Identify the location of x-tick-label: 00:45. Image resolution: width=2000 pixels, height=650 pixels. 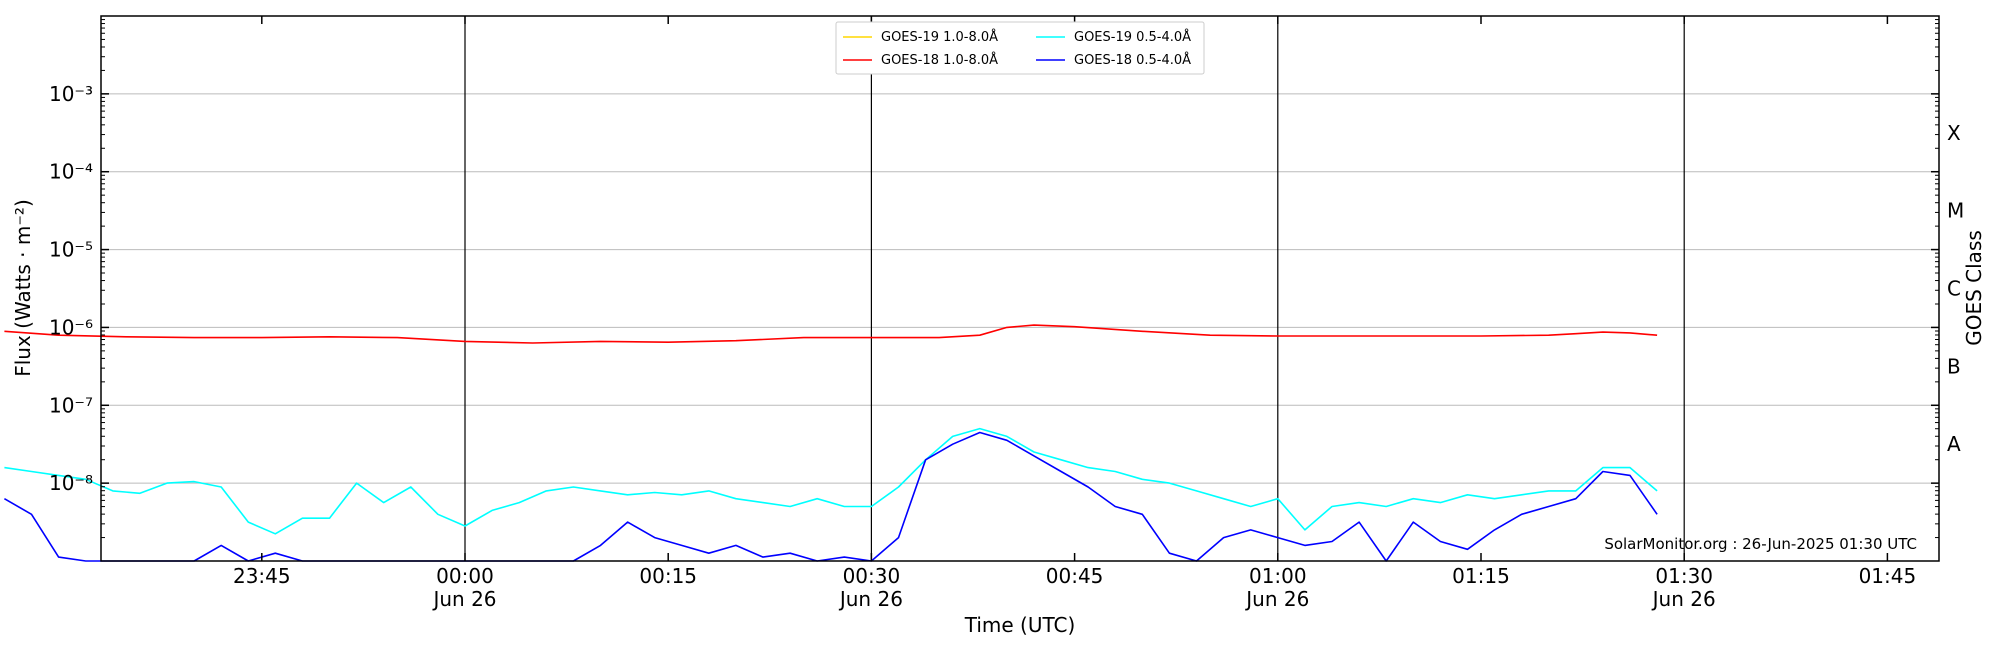
(1075, 576).